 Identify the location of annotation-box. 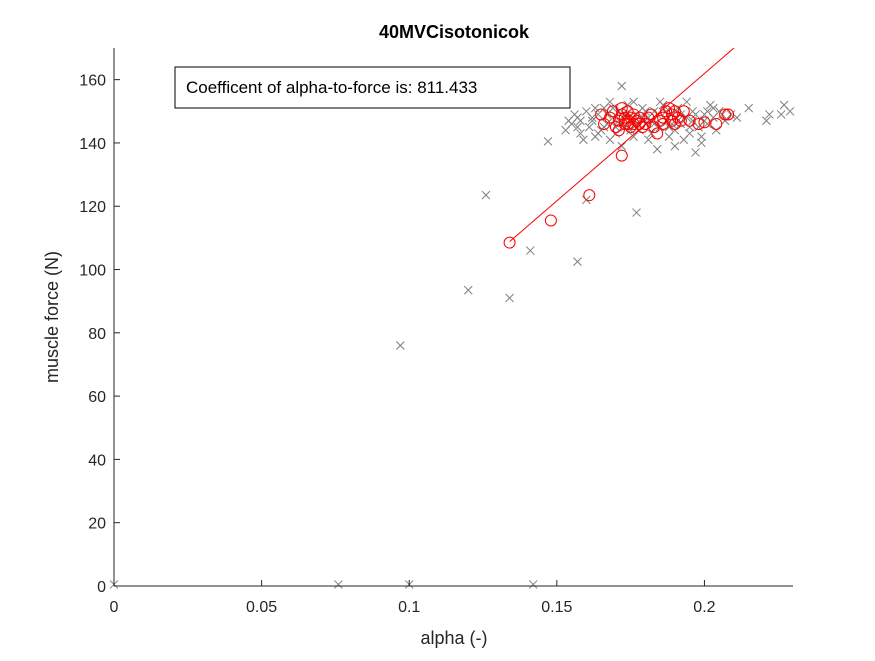
(372, 87).